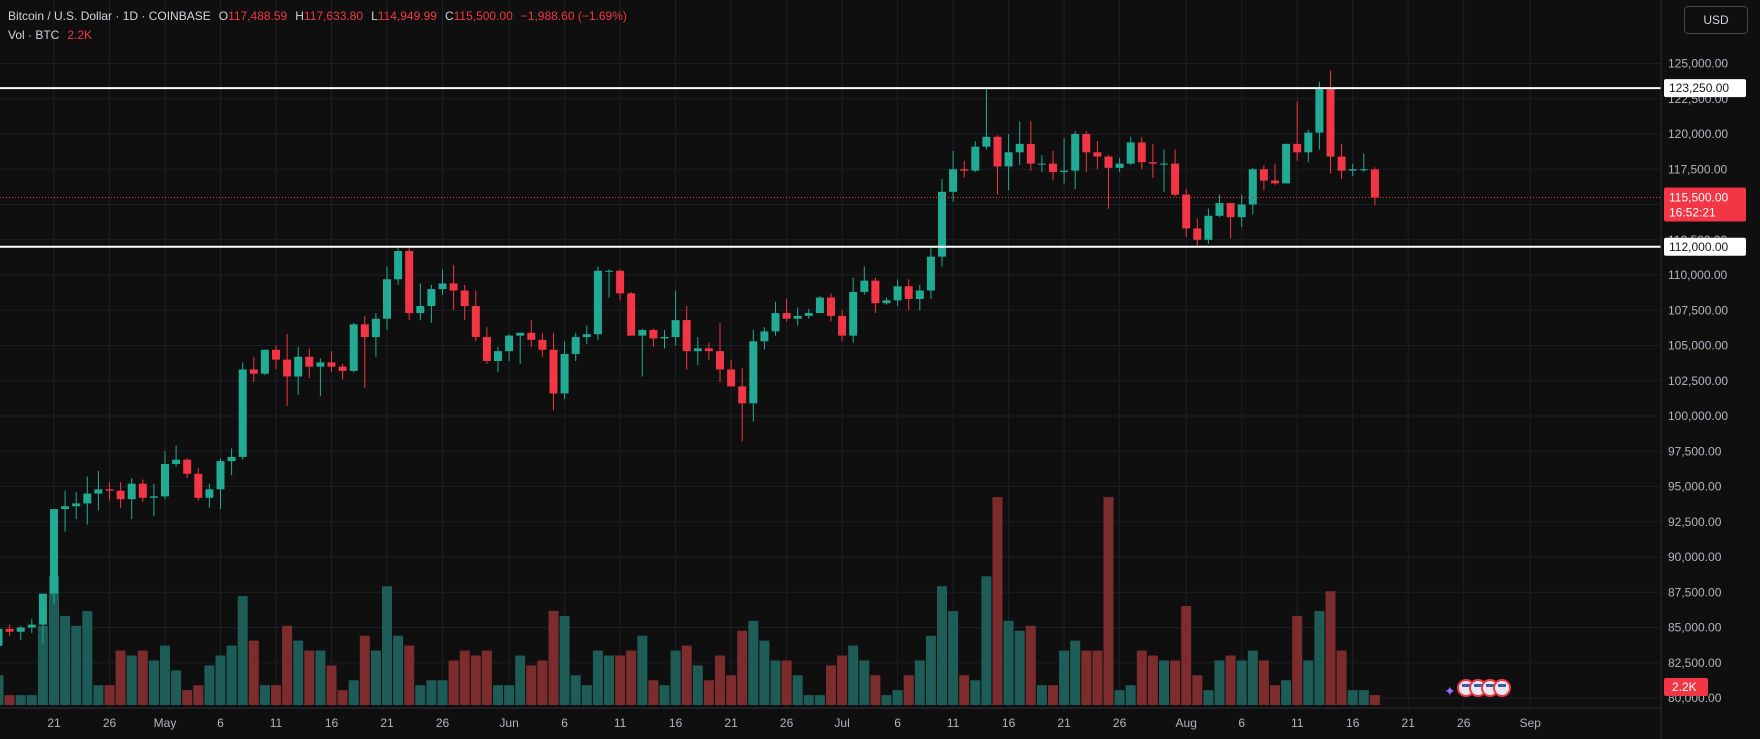 The image size is (1760, 739). What do you see at coordinates (483, 16) in the screenshot?
I see `close-value: 115,500.00` at bounding box center [483, 16].